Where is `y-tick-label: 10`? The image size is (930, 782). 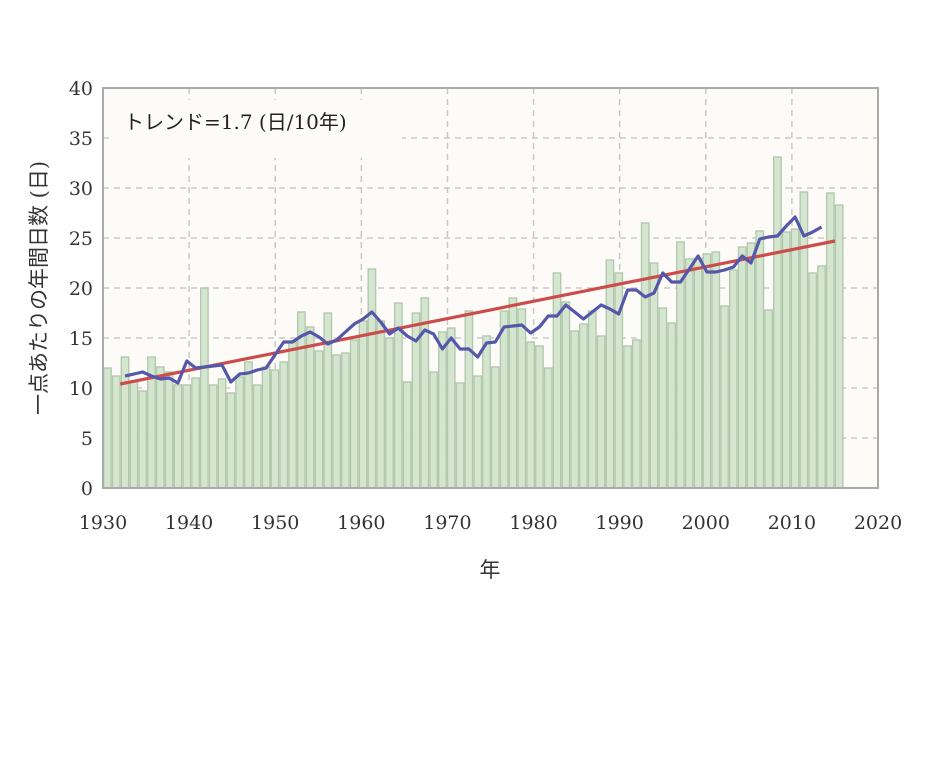 y-tick-label: 10 is located at coordinates (81, 389).